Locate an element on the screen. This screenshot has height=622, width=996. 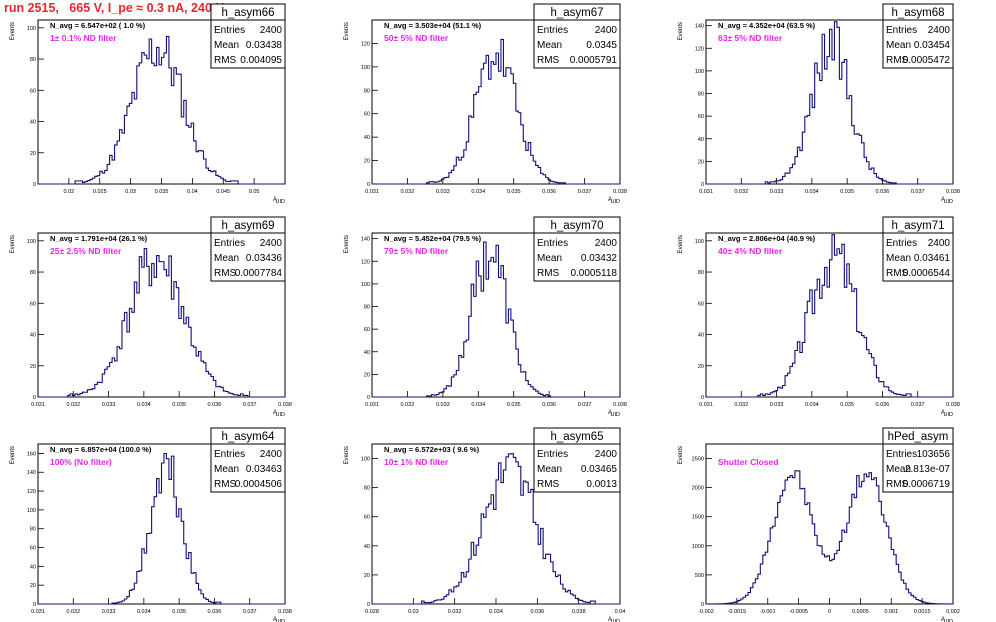
histogram-name: h_asym67 is located at coordinates (576, 13).